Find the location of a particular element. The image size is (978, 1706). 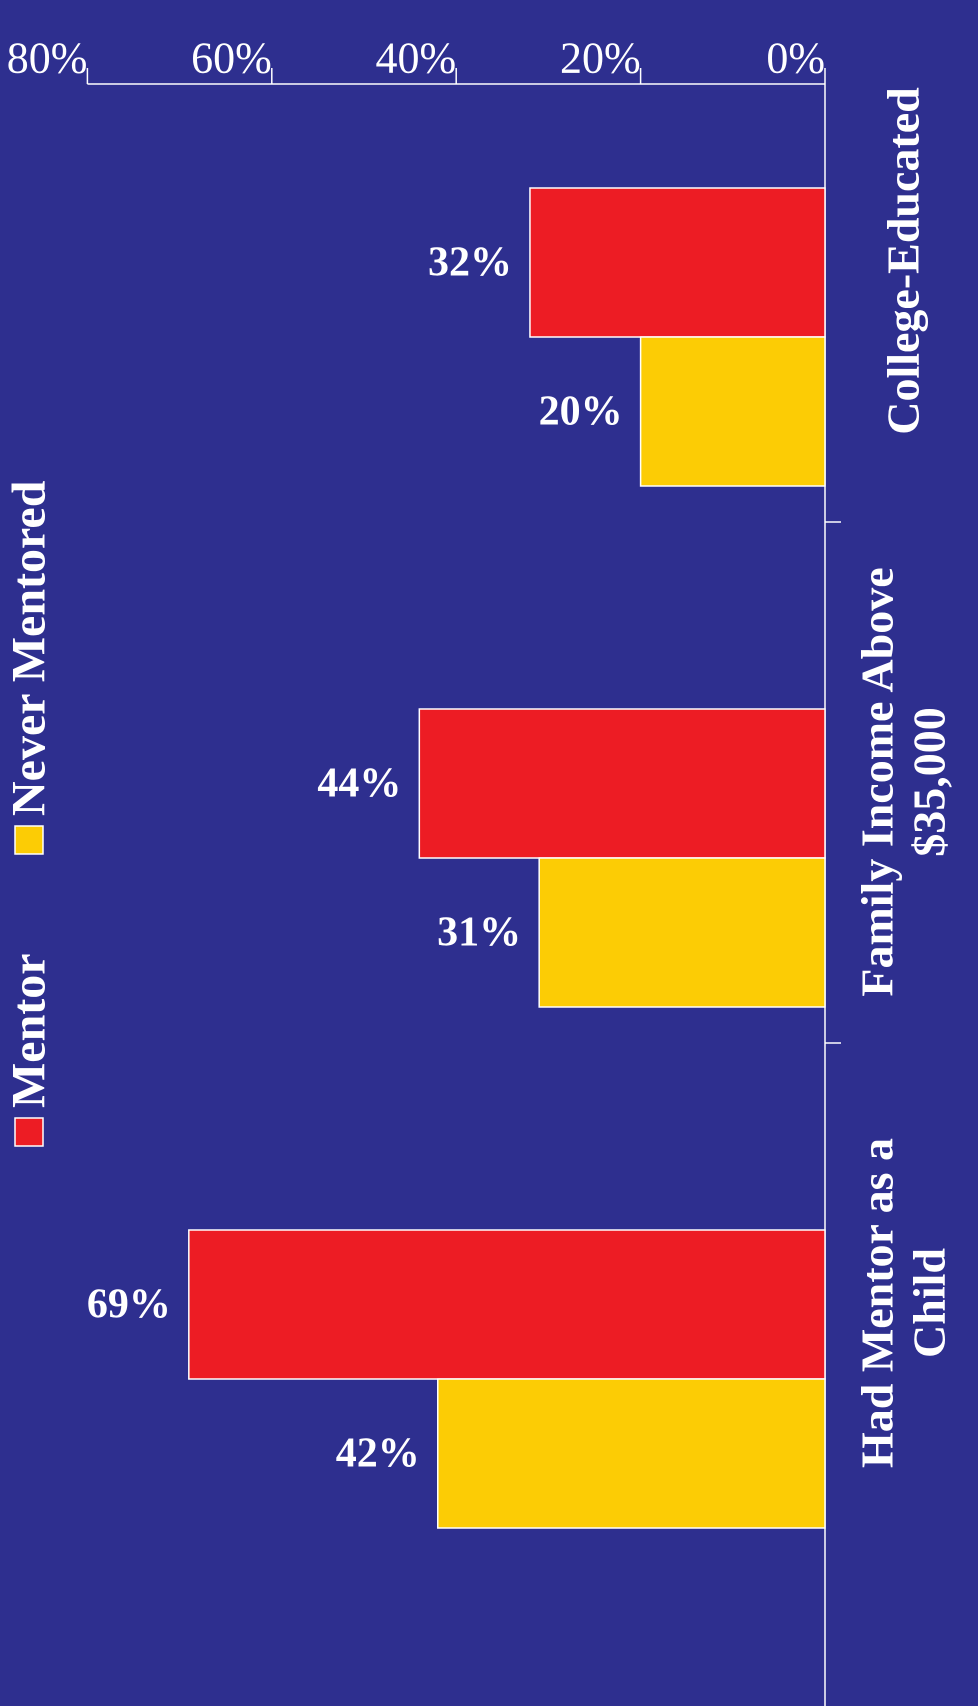

data-label: 69% is located at coordinates (129, 1305).